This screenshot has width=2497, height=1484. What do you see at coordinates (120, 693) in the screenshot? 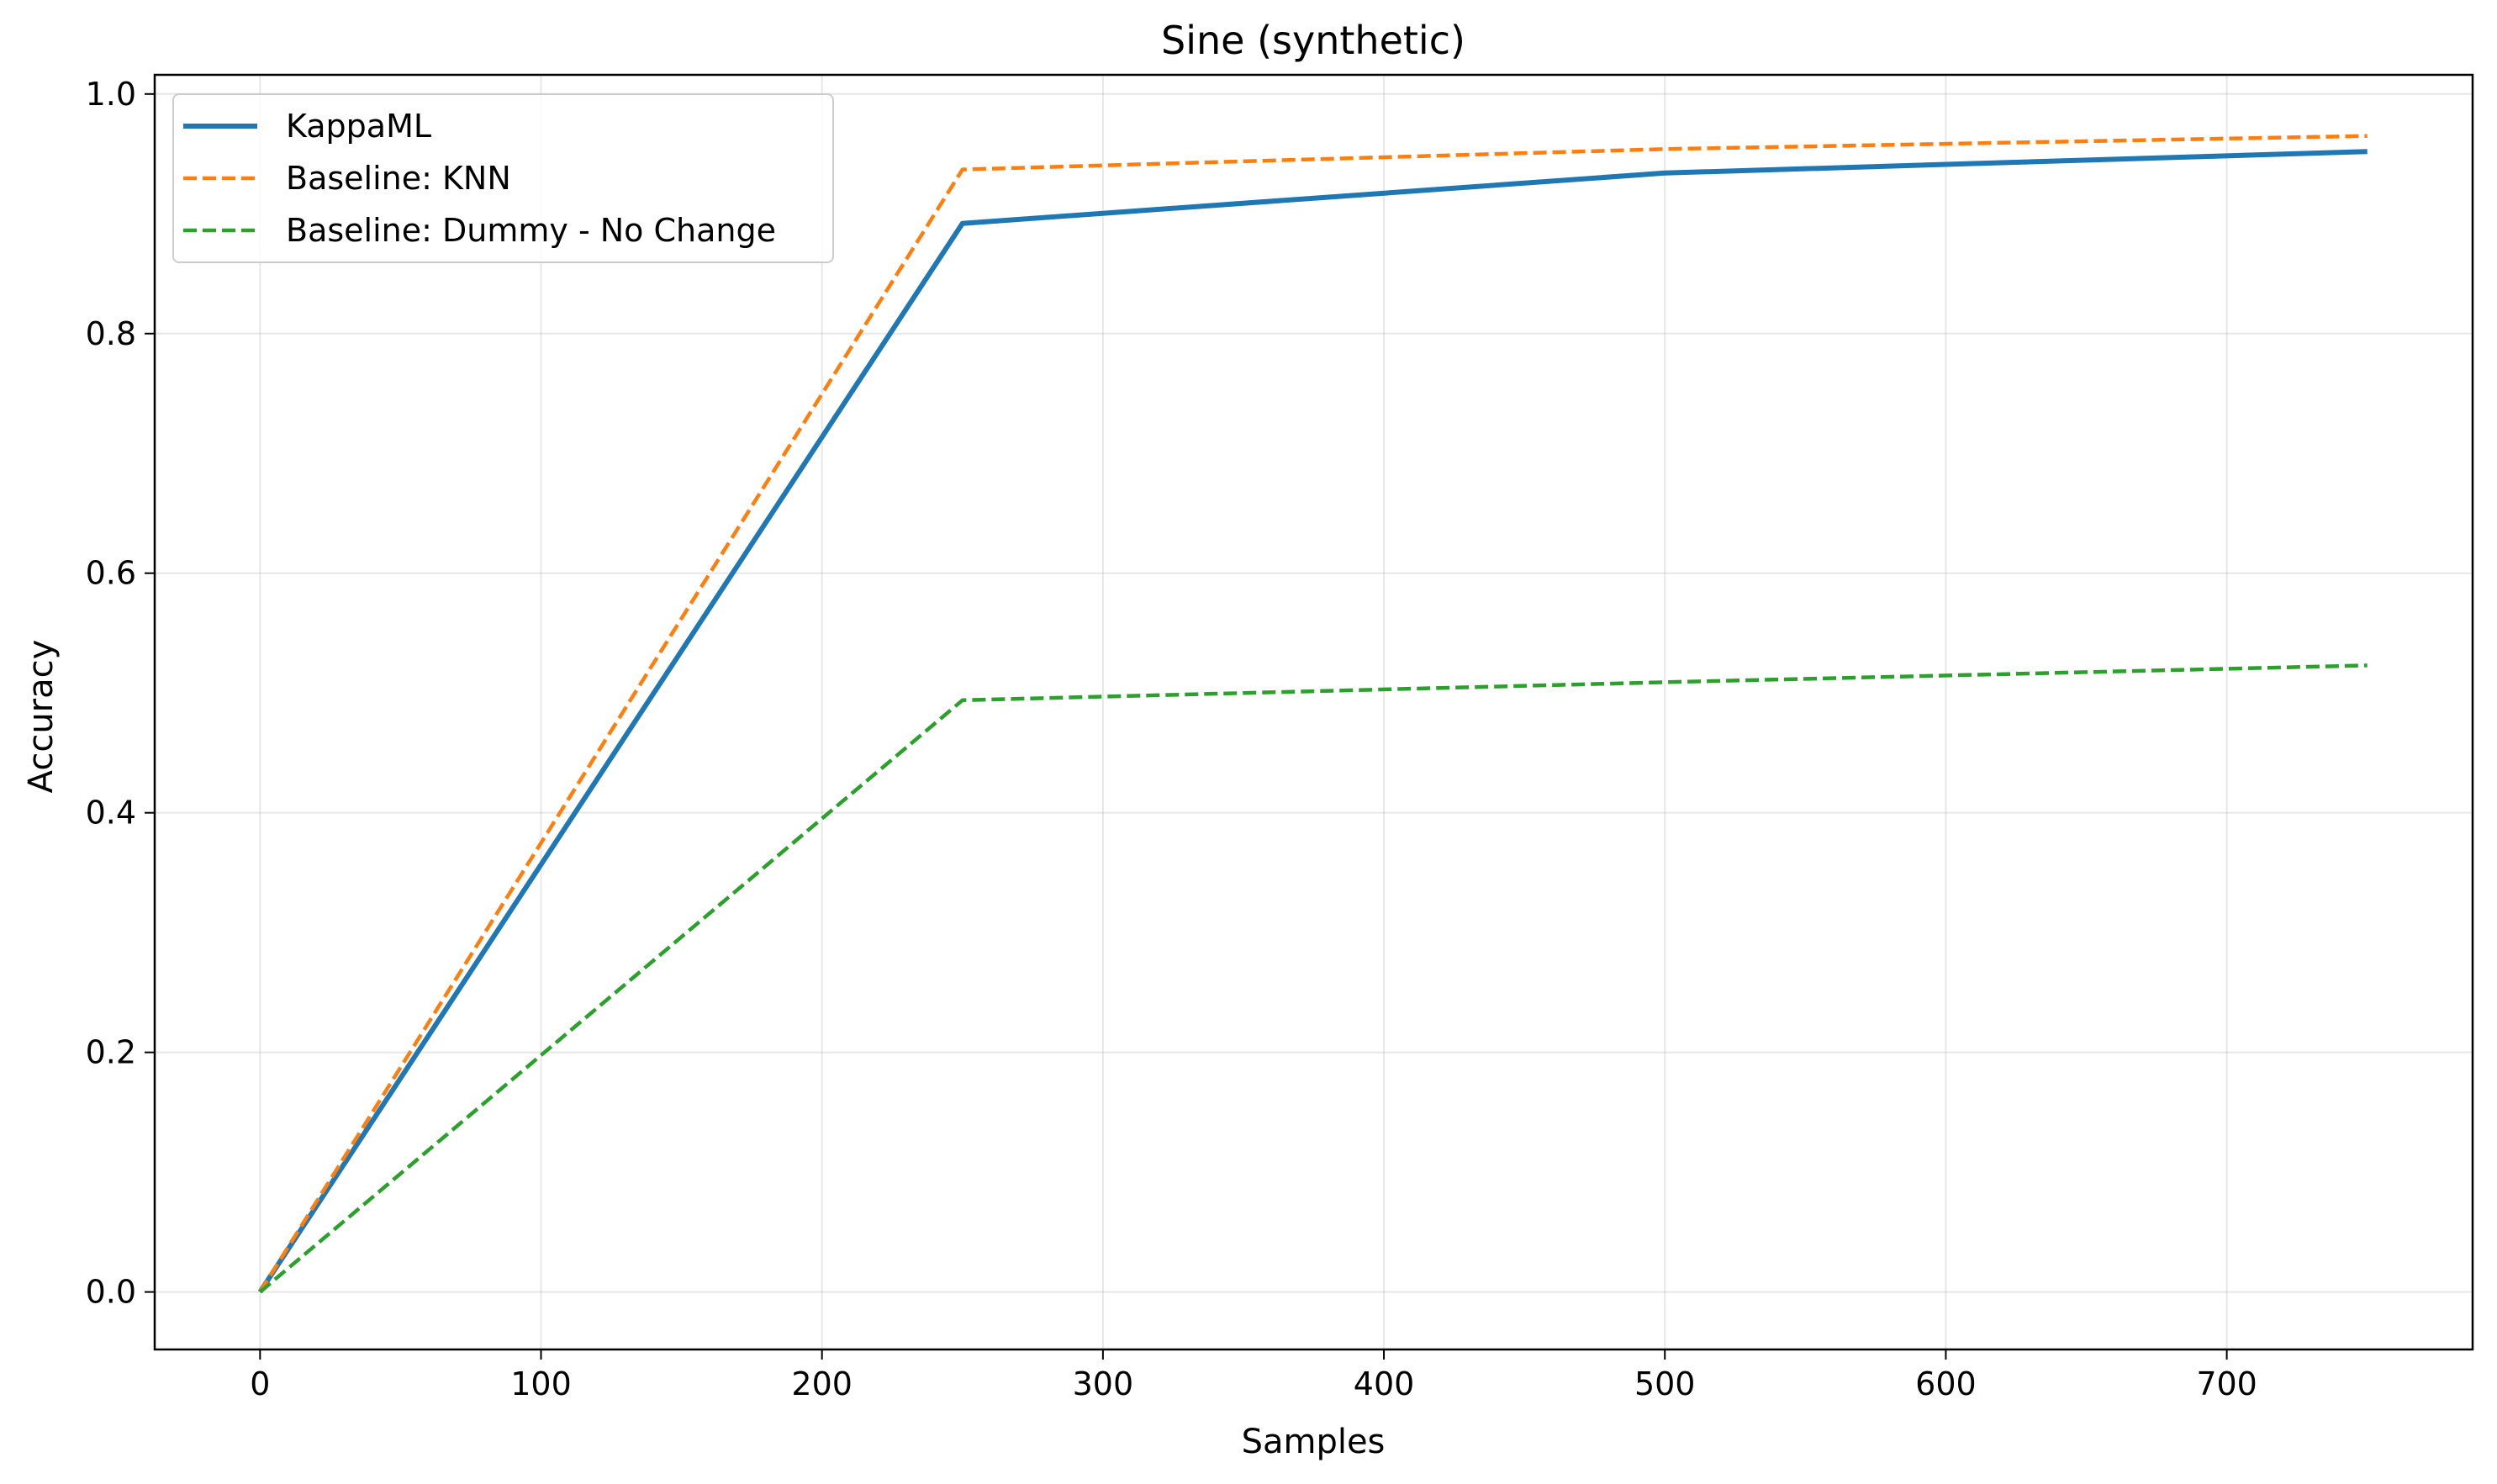
I see `y-ticks: 0.0 0.2 0.4 0.6 0.8 1.0` at bounding box center [120, 693].